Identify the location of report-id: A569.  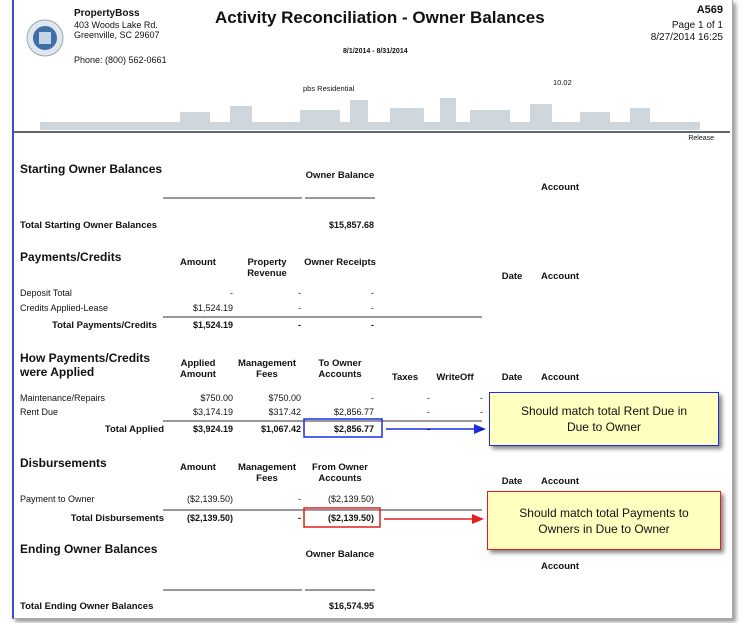
(709, 10).